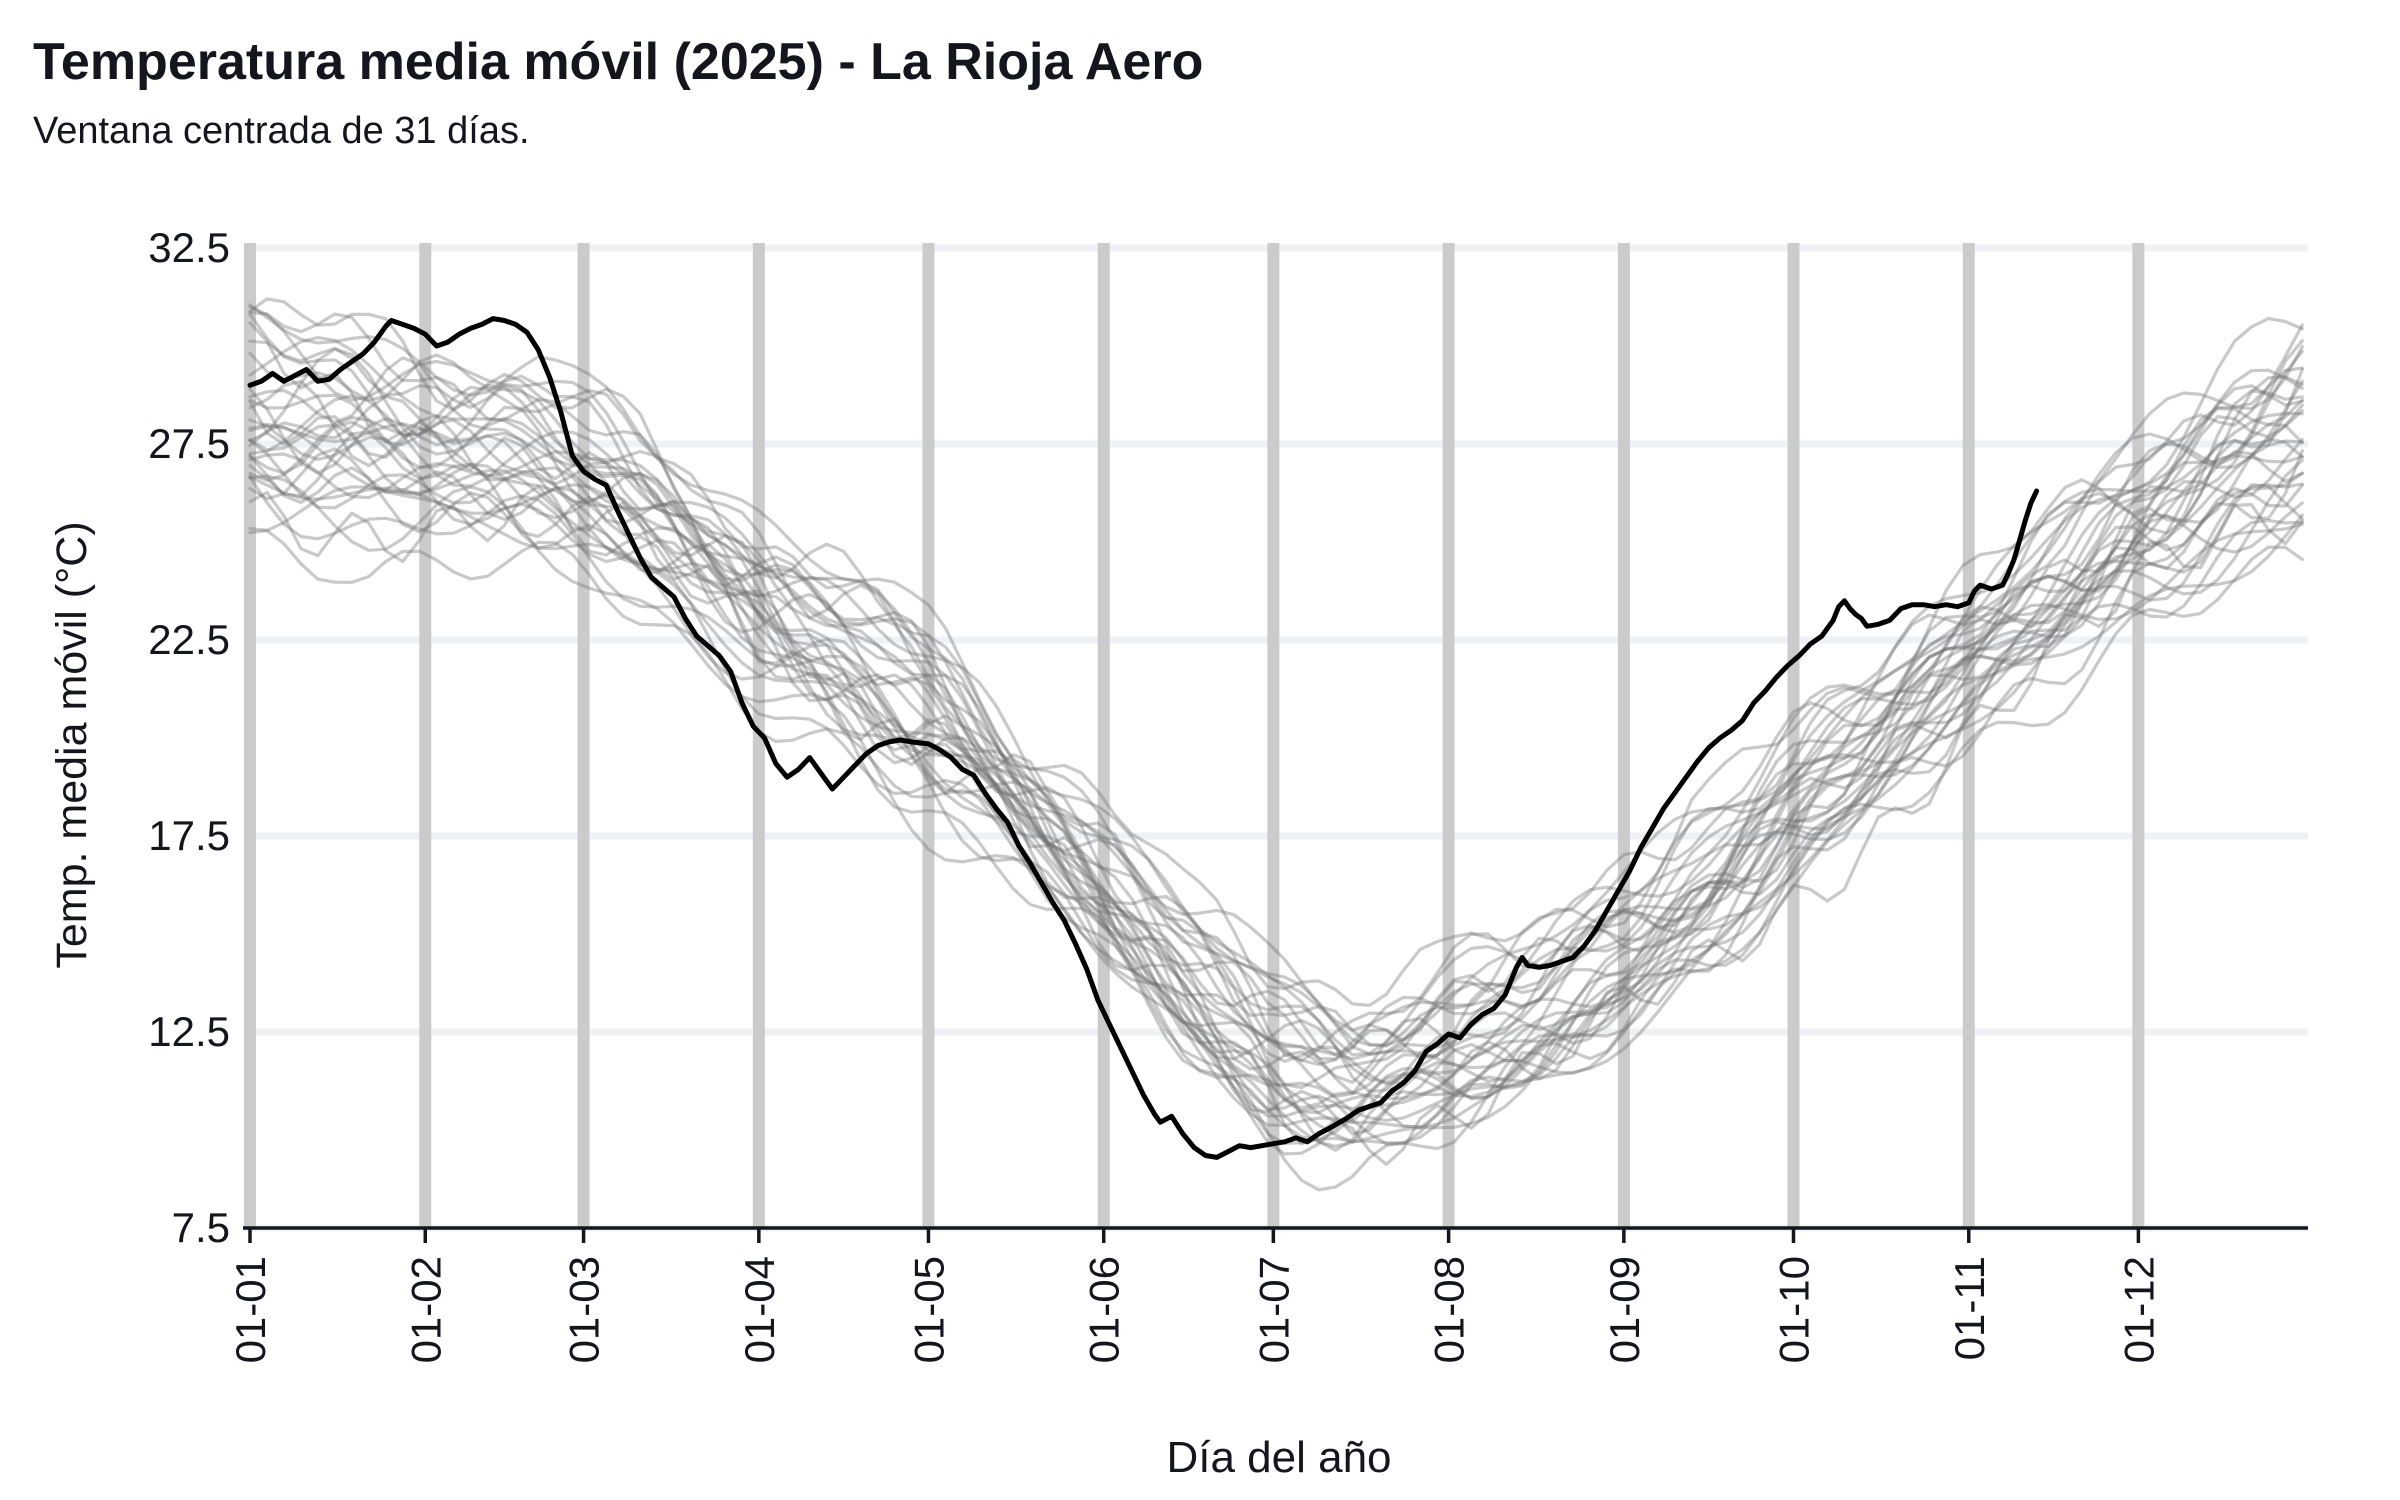 The width and height of the screenshot is (2400, 1500). Describe the element at coordinates (189, 639) in the screenshot. I see `y-tick-label: 22.5` at that location.